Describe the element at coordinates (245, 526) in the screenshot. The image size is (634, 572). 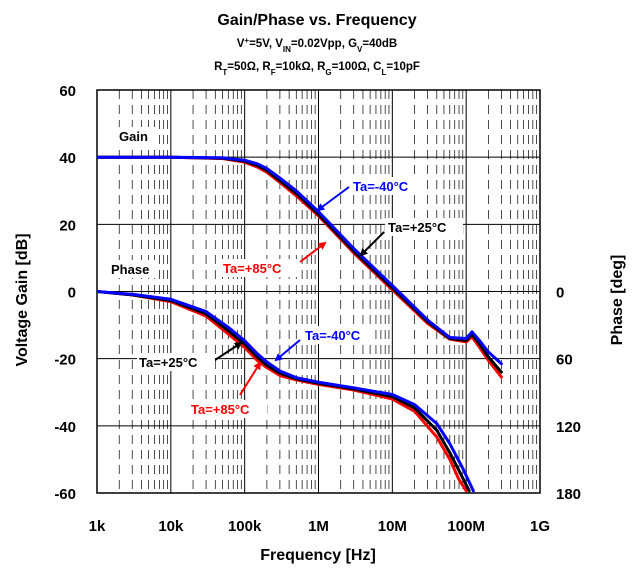
I see `x-tick-label: 100k` at that location.